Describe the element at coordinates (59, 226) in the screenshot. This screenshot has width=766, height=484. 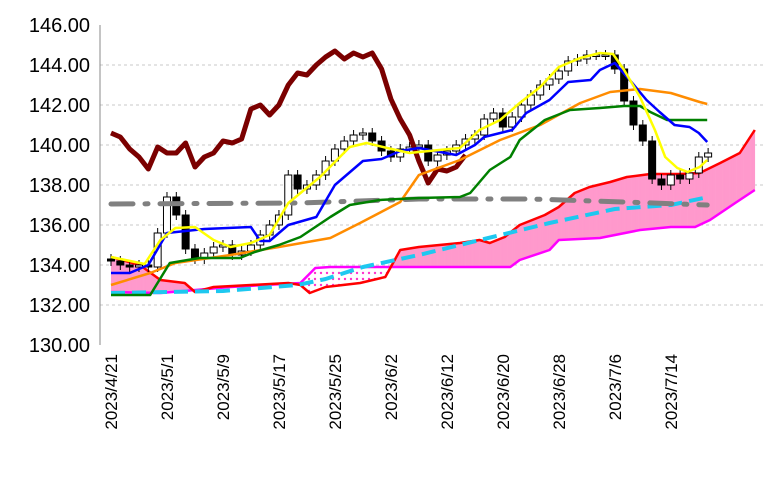
I see `y-tick-label: 136.00` at that location.